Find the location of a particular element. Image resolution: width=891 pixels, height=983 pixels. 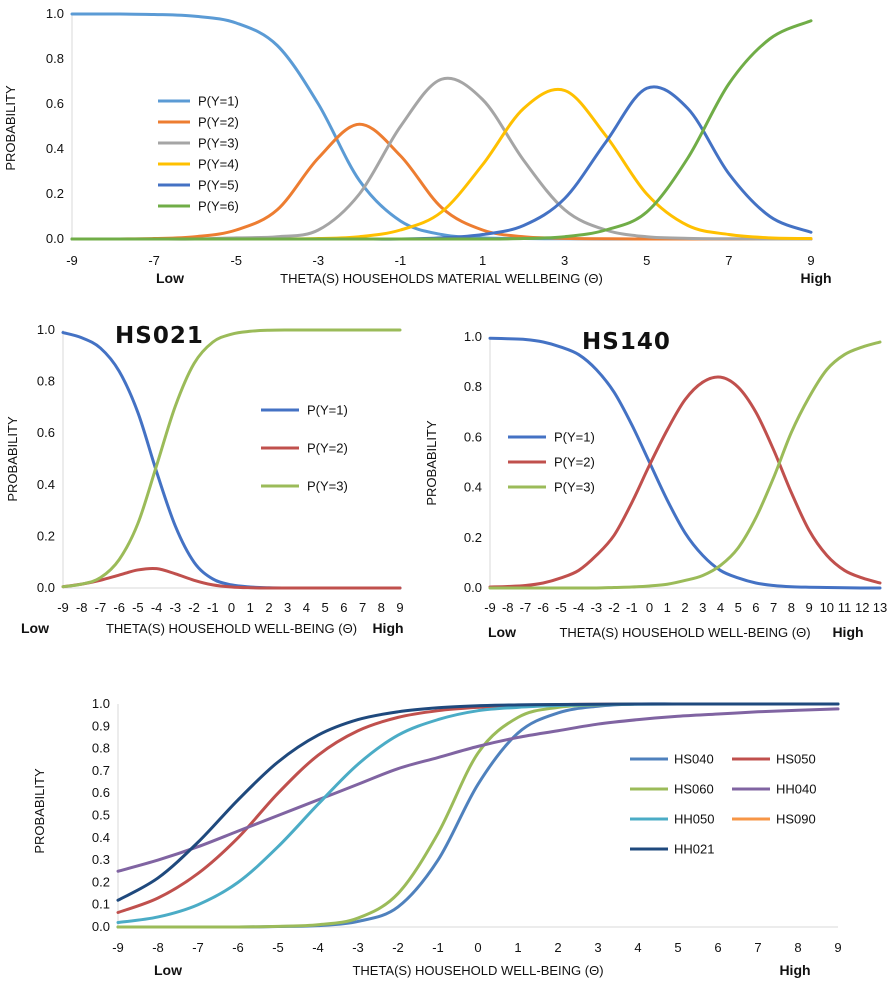

legend-label: P(Y=3) is located at coordinates (218, 143).